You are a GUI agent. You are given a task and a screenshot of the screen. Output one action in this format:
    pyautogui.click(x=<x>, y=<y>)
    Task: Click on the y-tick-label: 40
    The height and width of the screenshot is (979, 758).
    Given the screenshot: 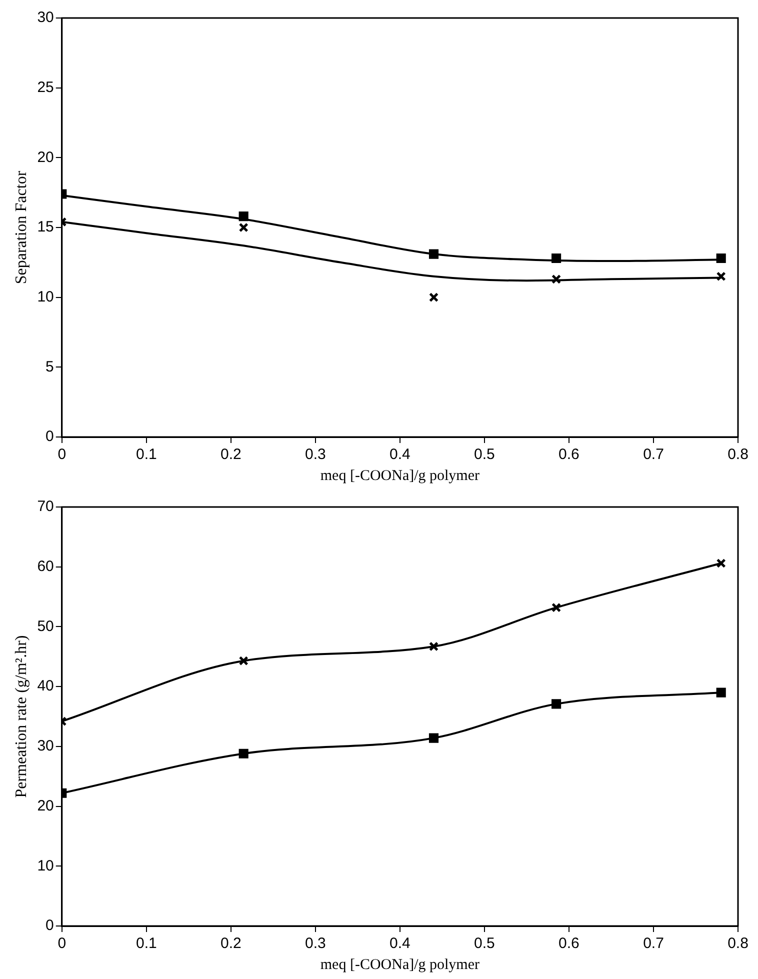 What is the action you would take?
    pyautogui.click(x=45, y=686)
    